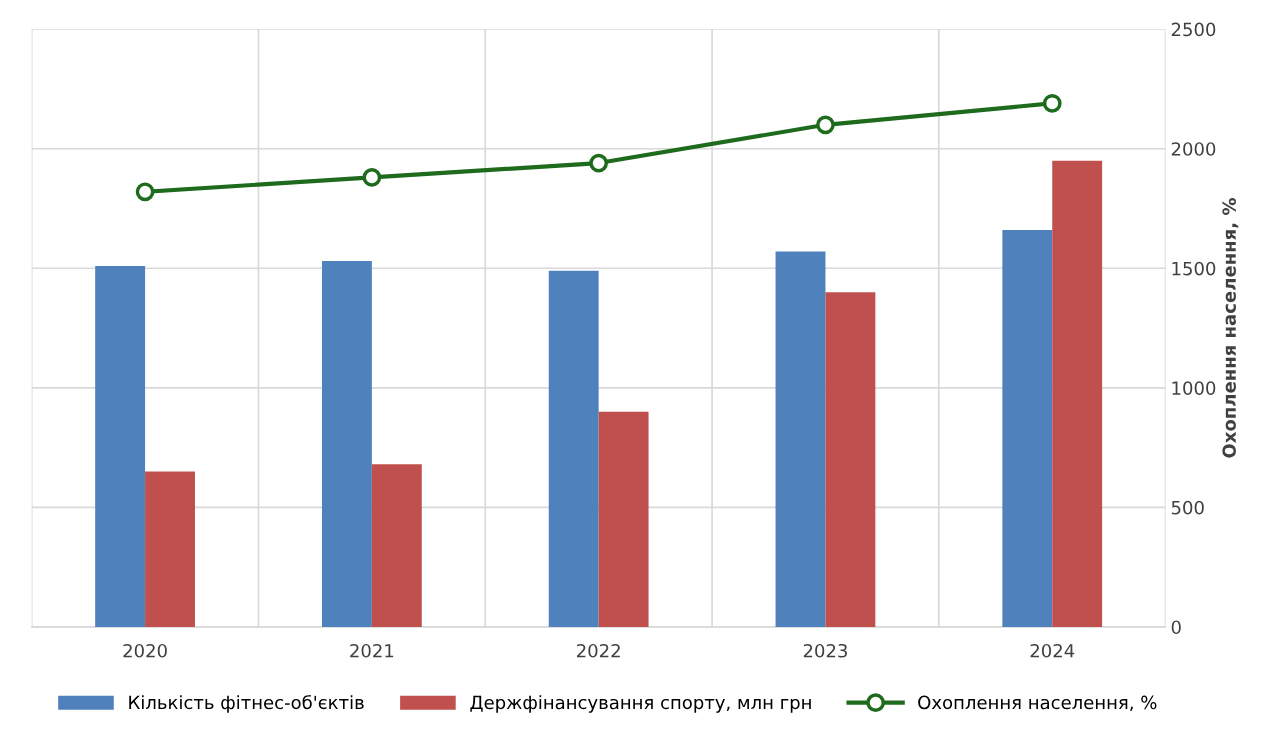 This screenshot has height=729, width=1267. Describe the element at coordinates (246, 703) in the screenshot. I see `legend-label: Кількість фітнес-об'єктів` at that location.